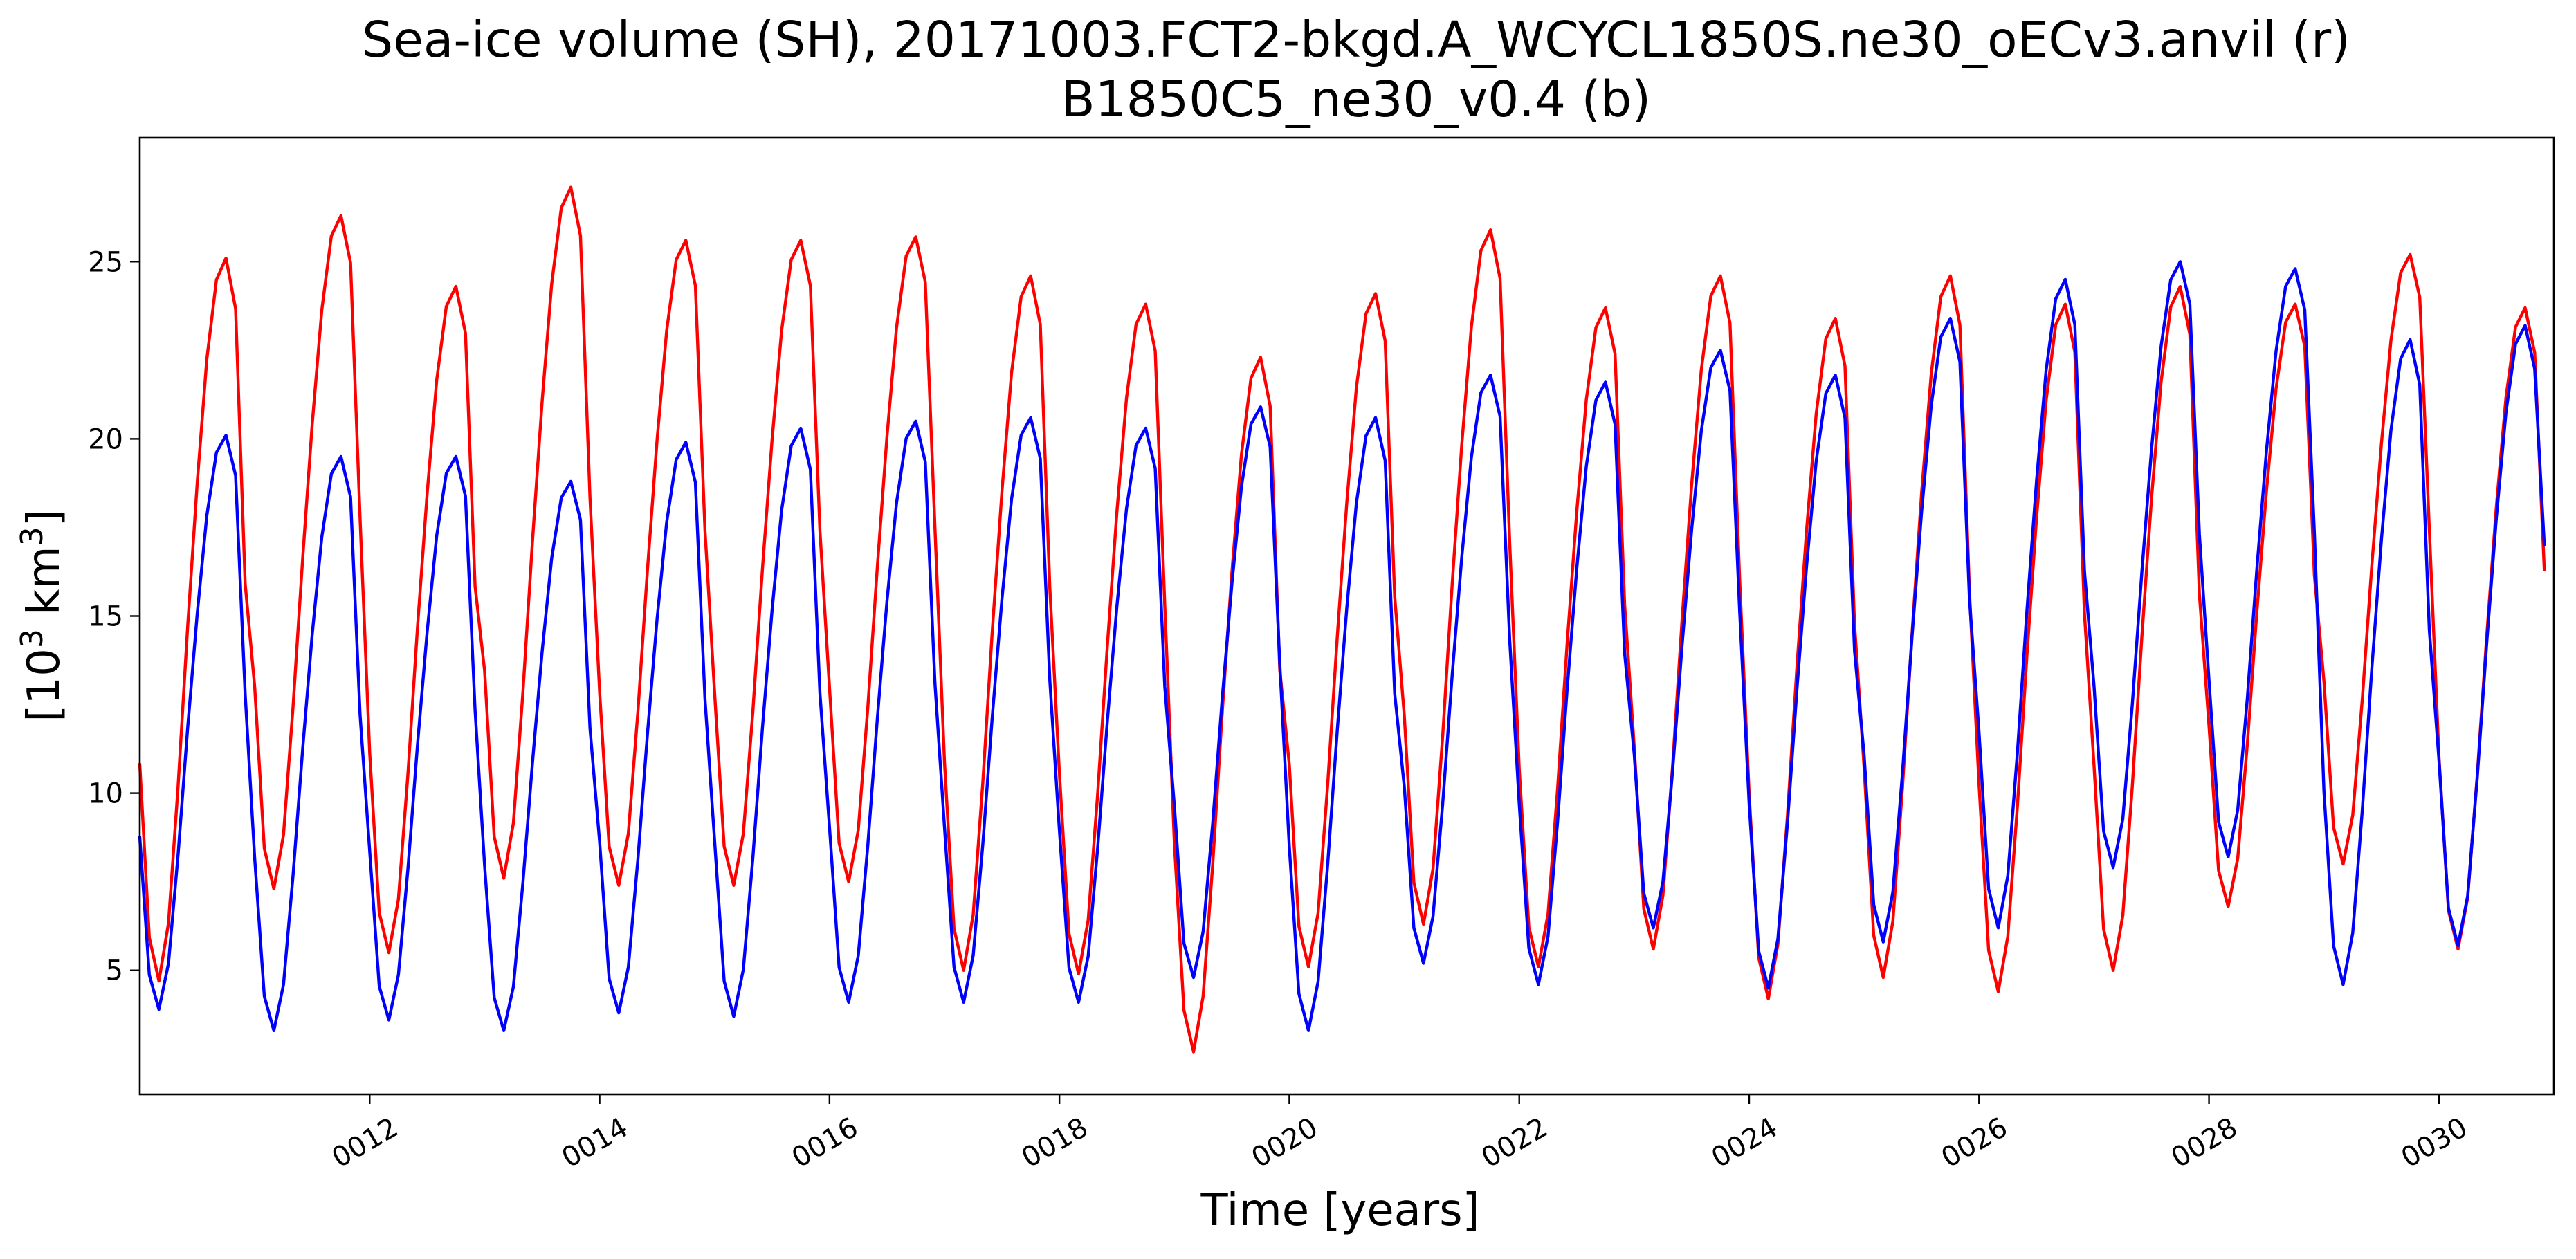  What do you see at coordinates (33, 536) in the screenshot?
I see `y-axis-label-sup2: 3` at bounding box center [33, 536].